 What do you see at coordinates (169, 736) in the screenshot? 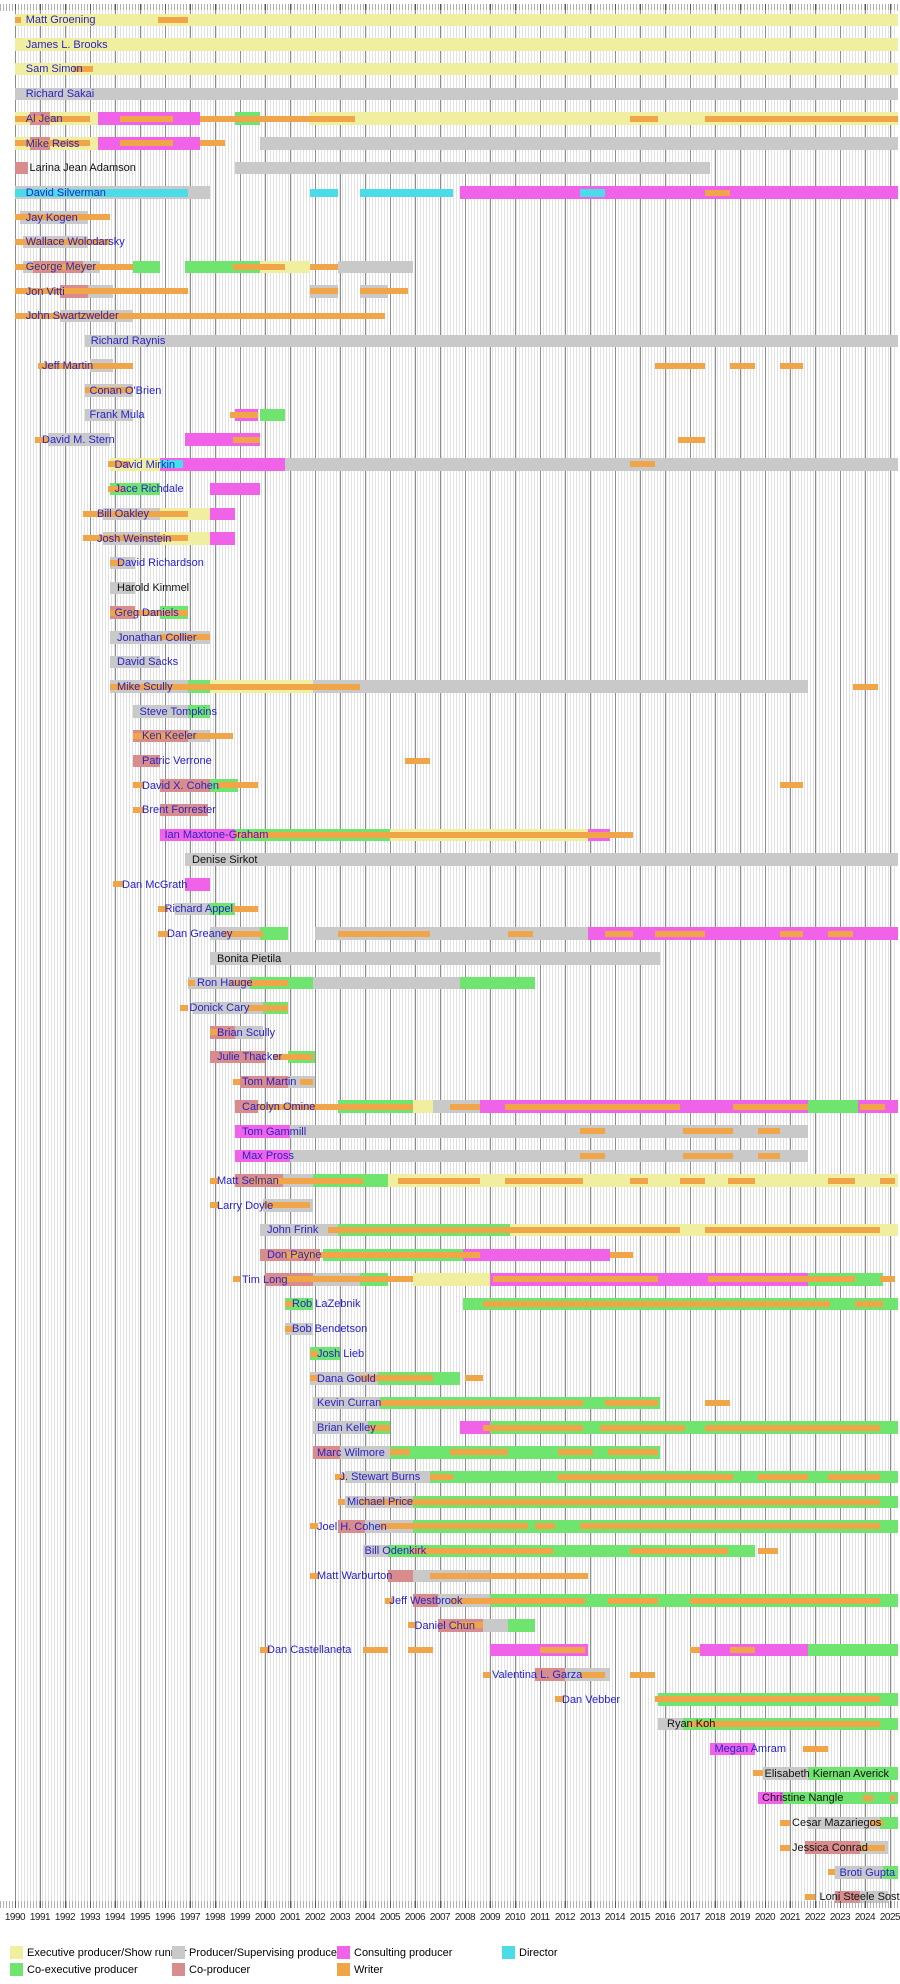
I see `person-label: Ken Keeler` at bounding box center [169, 736].